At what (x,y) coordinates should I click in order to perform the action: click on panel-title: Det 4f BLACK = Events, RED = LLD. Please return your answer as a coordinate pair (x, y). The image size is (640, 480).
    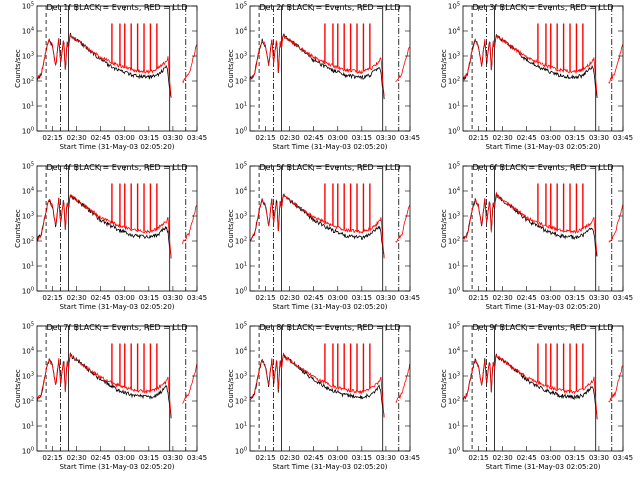
    Looking at the image, I should click on (116, 167).